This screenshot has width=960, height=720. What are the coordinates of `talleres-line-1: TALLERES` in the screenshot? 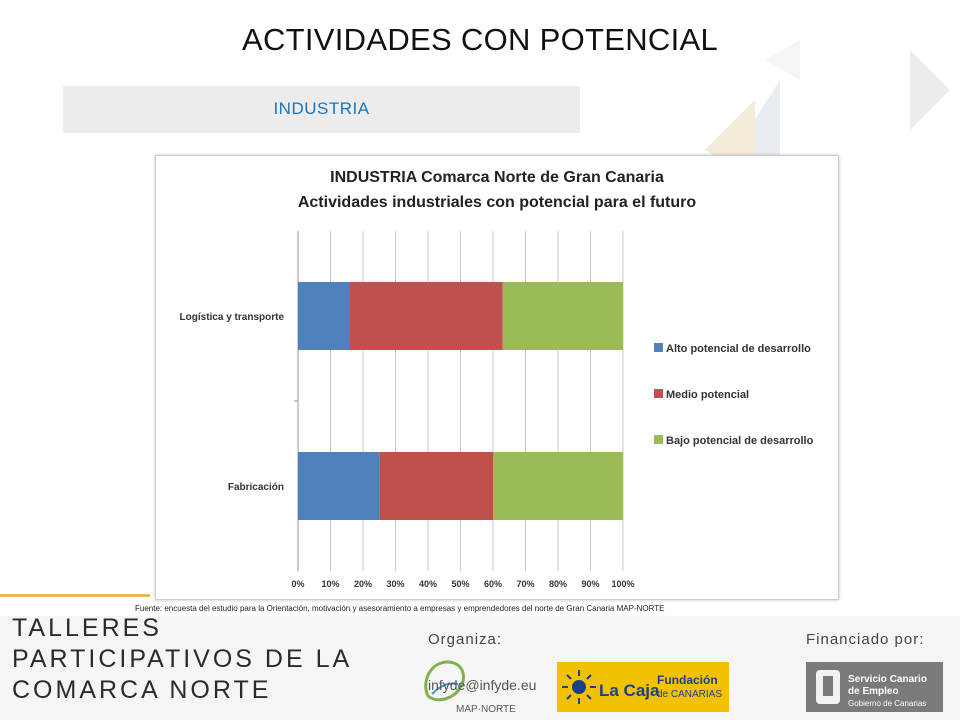 It's located at (87, 628).